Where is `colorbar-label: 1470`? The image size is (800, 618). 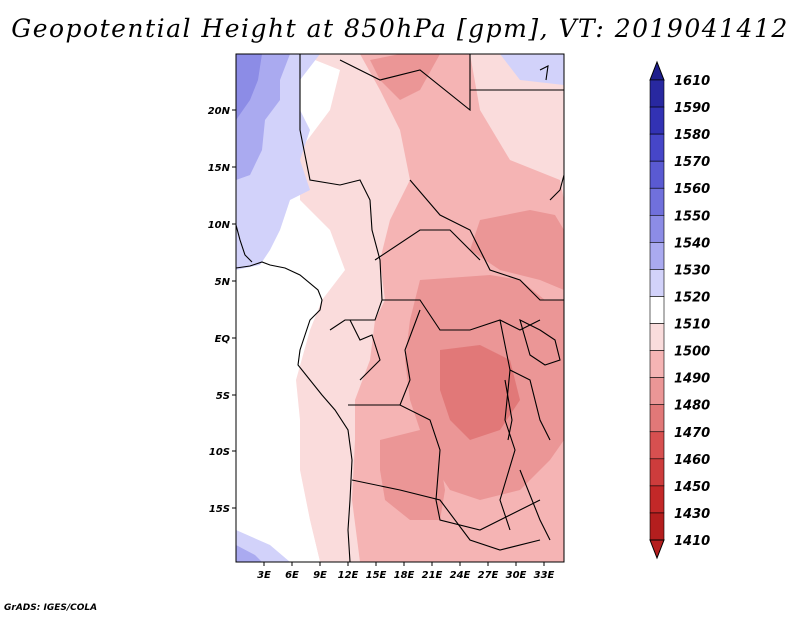
colorbar-label: 1470 is located at coordinates (692, 433).